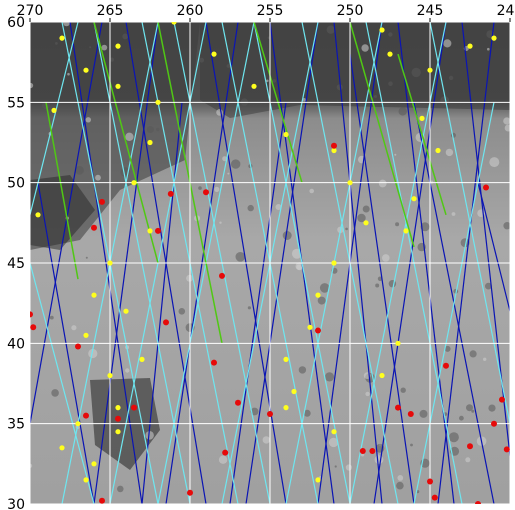 Image resolution: width=515 pixels, height=510 pixels. Describe the element at coordinates (16, 344) in the screenshot. I see `y-tick-label: 40` at that location.